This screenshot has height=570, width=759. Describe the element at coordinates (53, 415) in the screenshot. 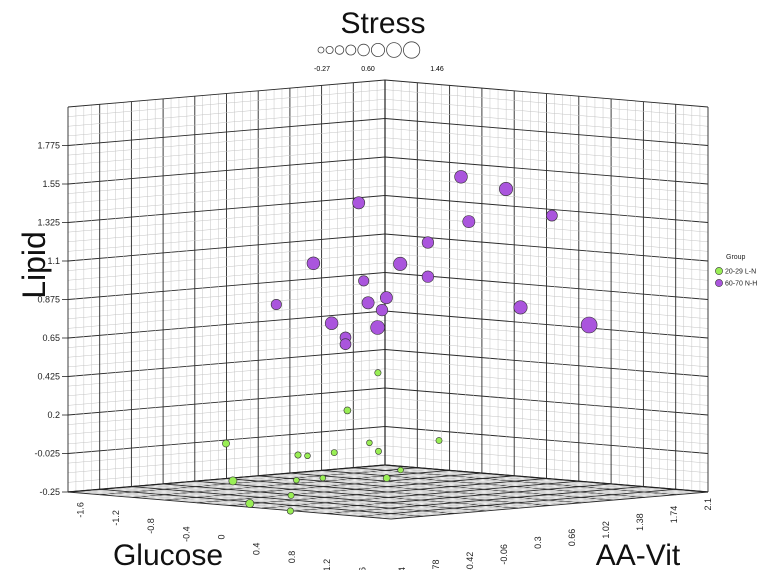

I see `y-tick-label: 0.2` at that location.